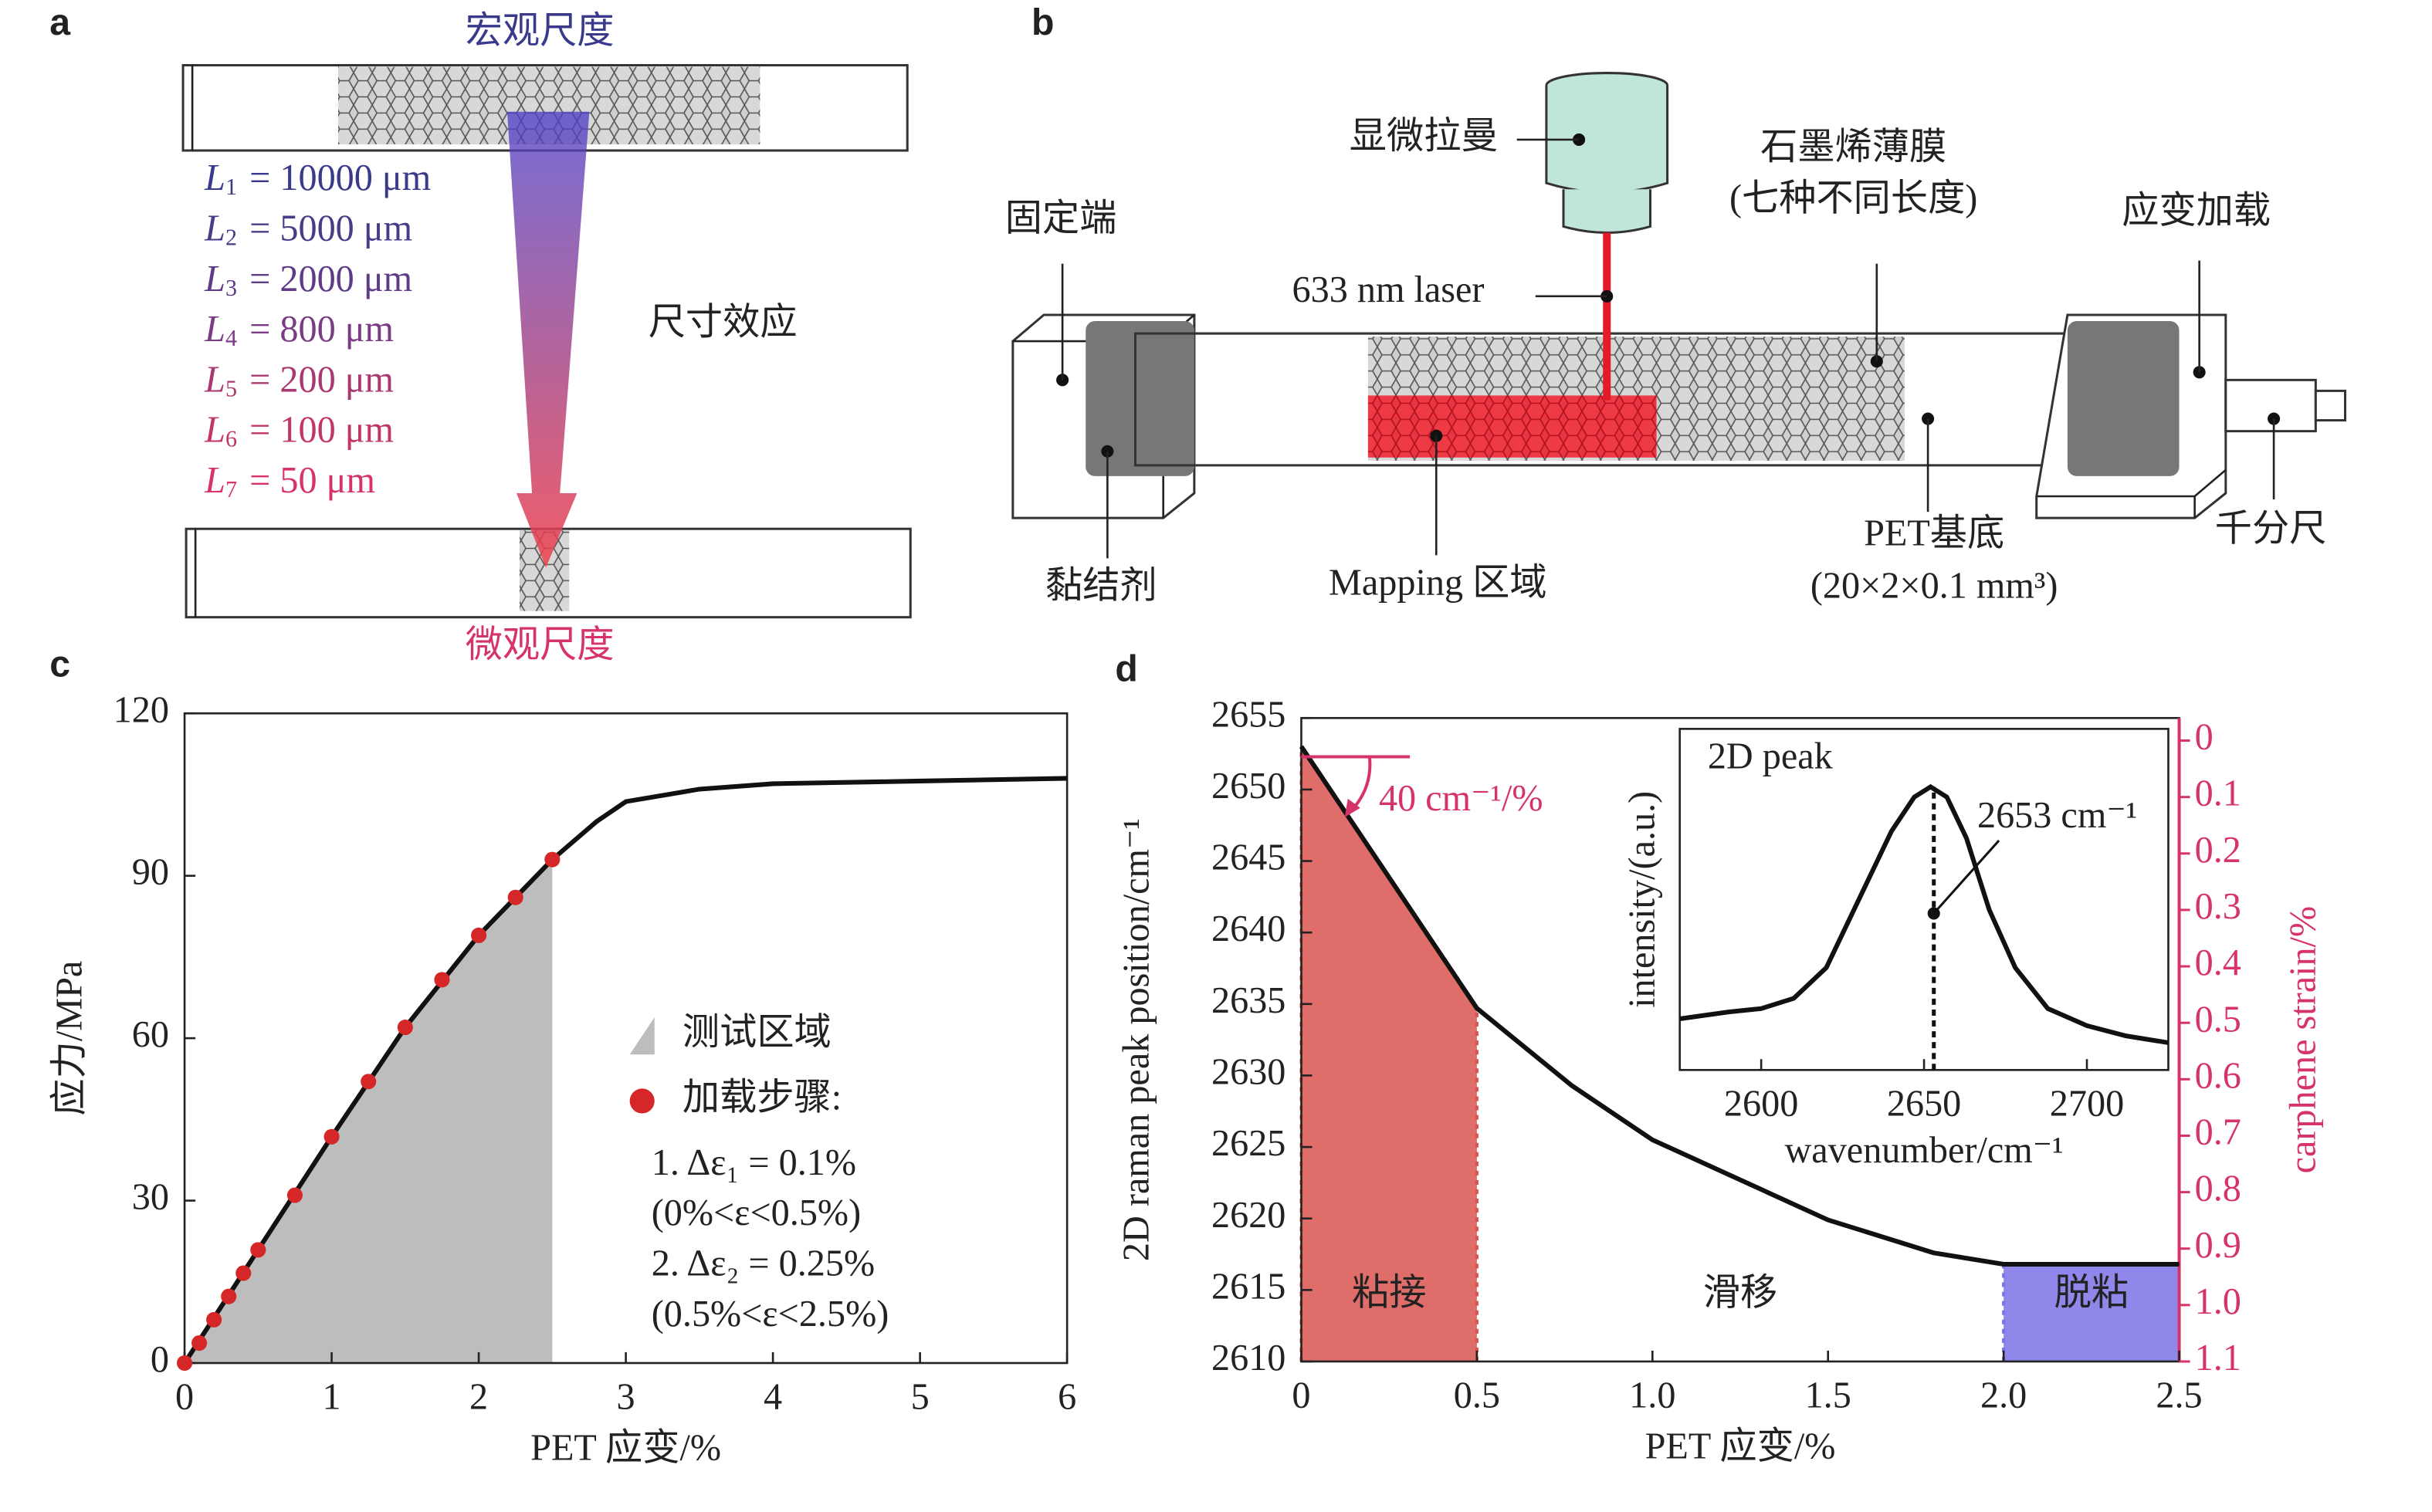 The height and width of the screenshot is (1512, 2432). Describe the element at coordinates (2218, 1075) in the screenshot. I see `y2-tick-label: 0.6` at that location.